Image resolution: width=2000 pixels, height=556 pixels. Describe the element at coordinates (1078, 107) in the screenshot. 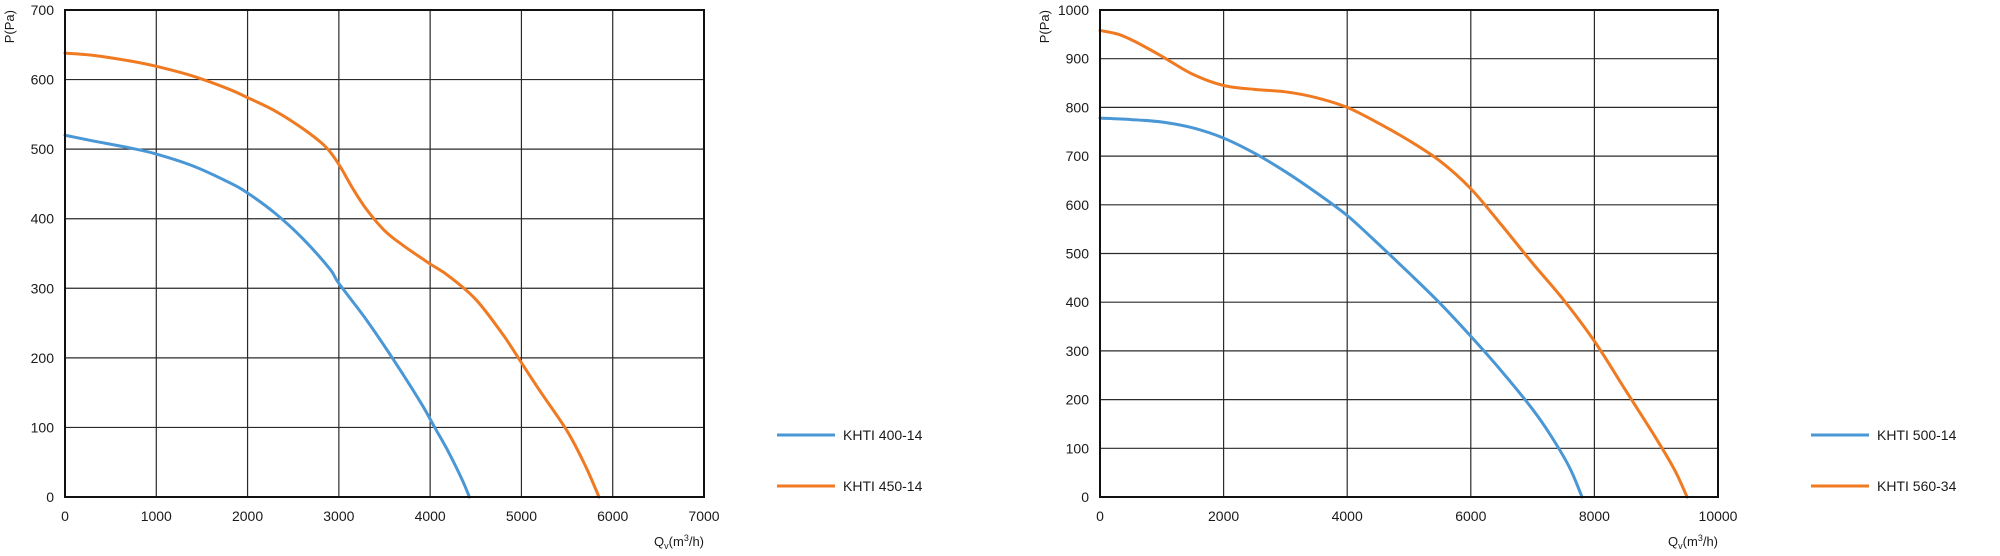

I see `chart-2-y-tick-label: 800` at that location.